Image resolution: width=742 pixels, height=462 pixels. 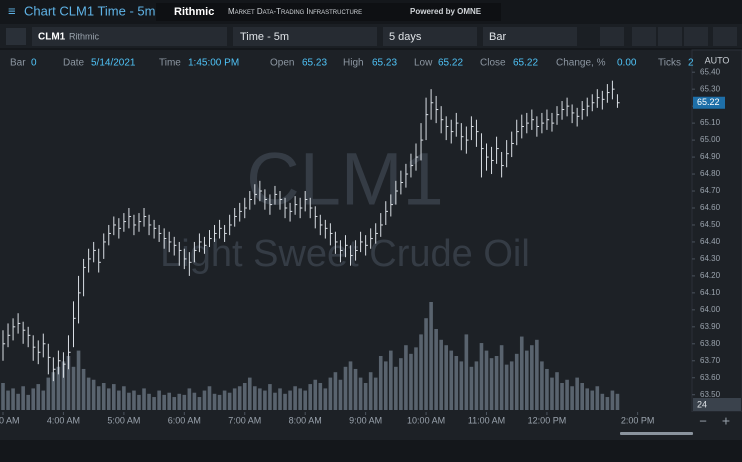 What do you see at coordinates (710, 309) in the screenshot?
I see `y-tick-label: 64.00` at bounding box center [710, 309].